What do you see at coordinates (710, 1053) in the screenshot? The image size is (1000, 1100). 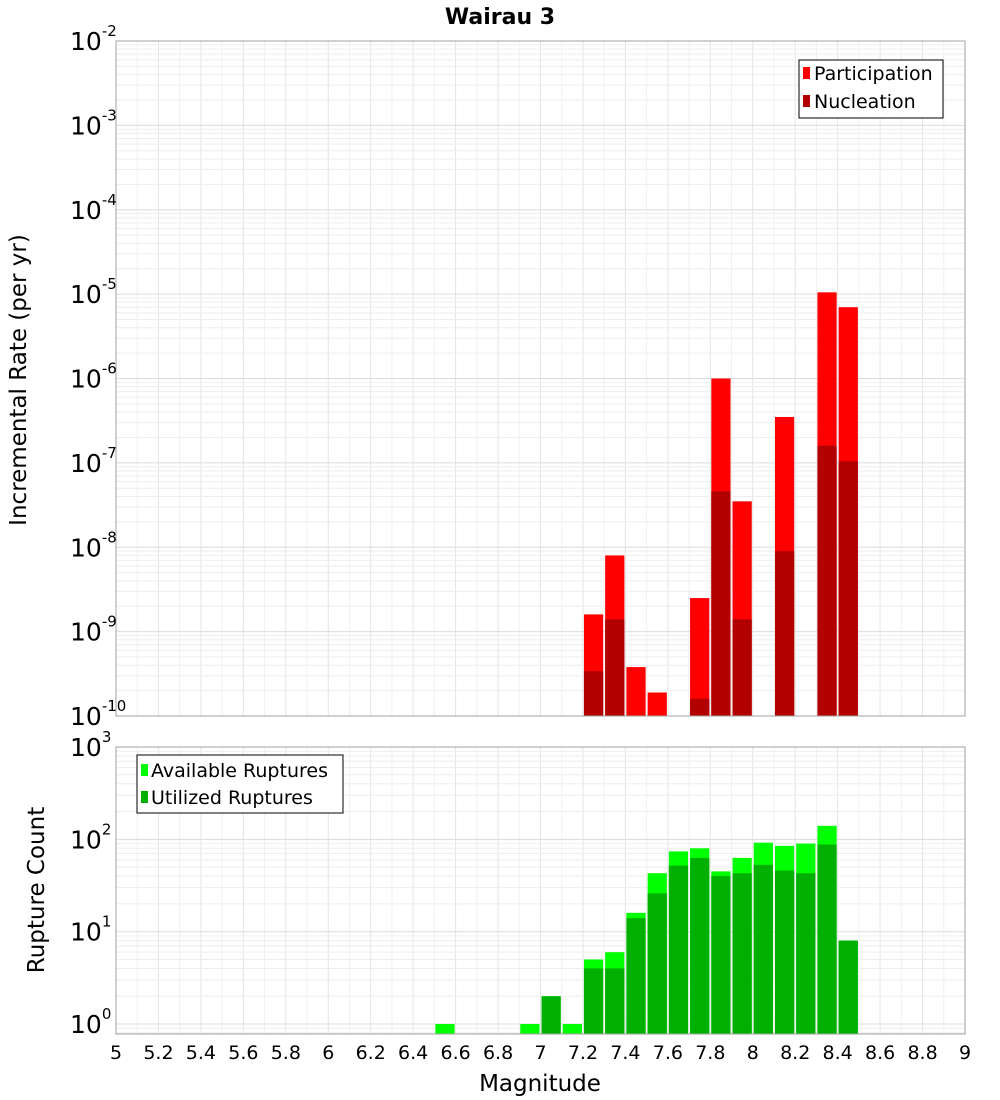 I see `x-tick-label: 7.8` at bounding box center [710, 1053].